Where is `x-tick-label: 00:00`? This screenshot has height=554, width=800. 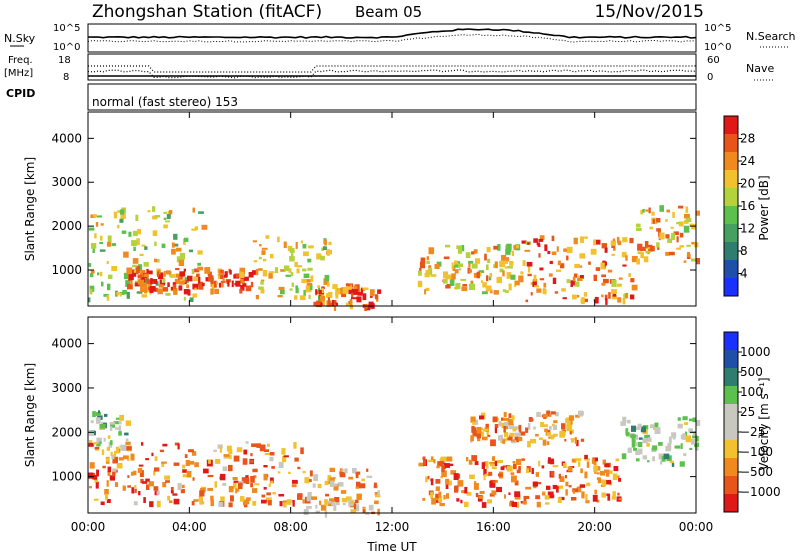
x-tick-label: 00:00 is located at coordinates (88, 527).